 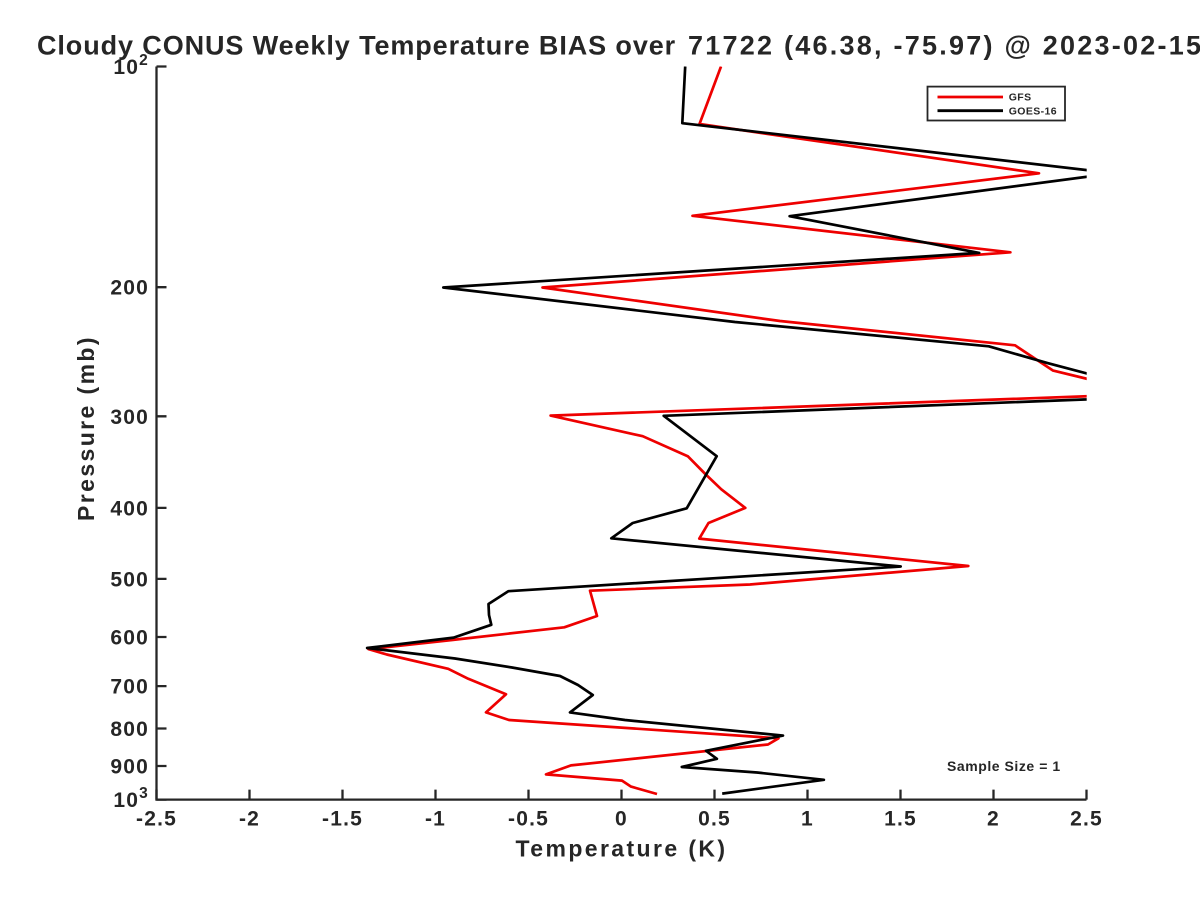 I want to click on svg-text: 900, so click(x=129, y=767).